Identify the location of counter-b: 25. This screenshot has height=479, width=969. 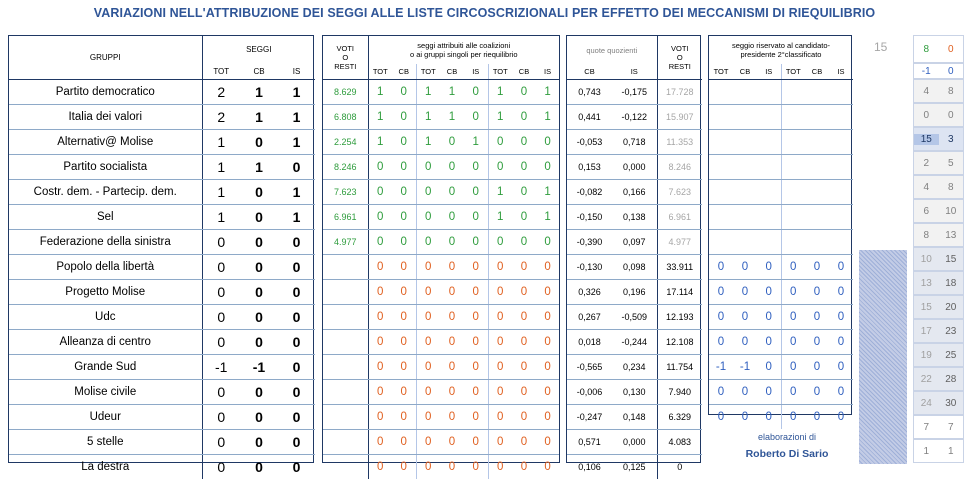
(951, 355).